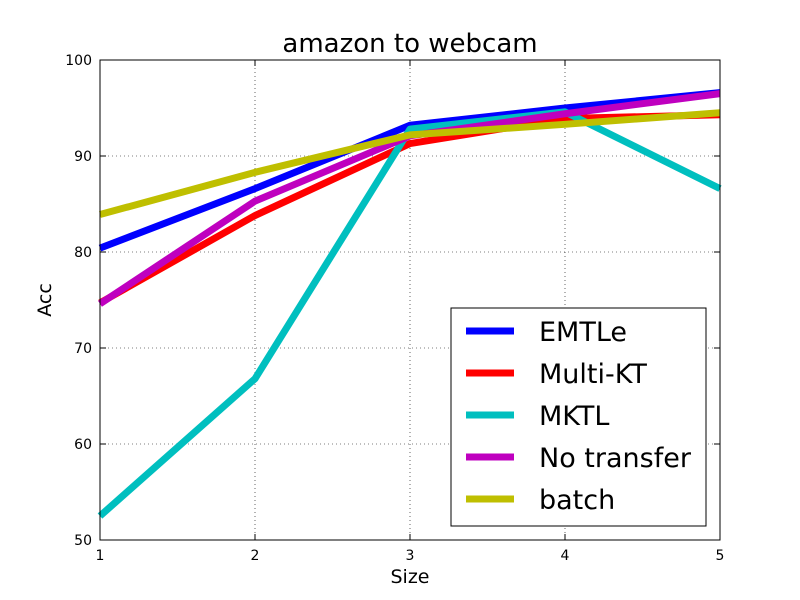  What do you see at coordinates (78, 61) in the screenshot?
I see `y-tick-label: 100` at bounding box center [78, 61].